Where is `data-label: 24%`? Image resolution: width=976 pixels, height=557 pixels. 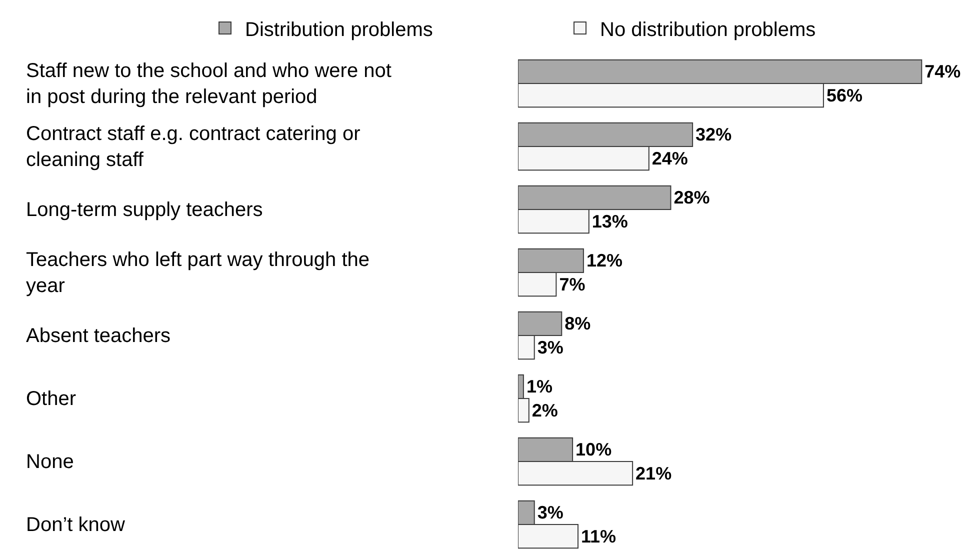
data-label: 24% is located at coordinates (670, 158).